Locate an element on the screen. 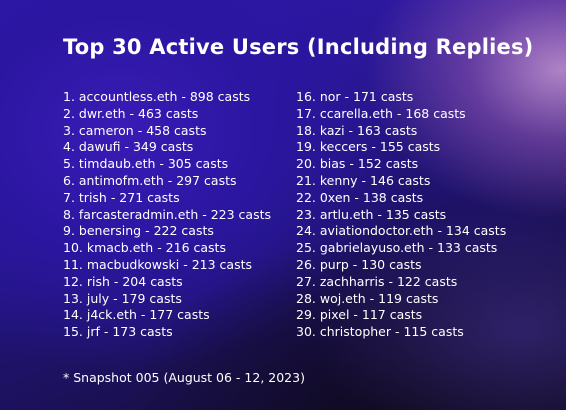  list-item: 25. gabrielayuso.eth - 133 casts is located at coordinates (397, 248).